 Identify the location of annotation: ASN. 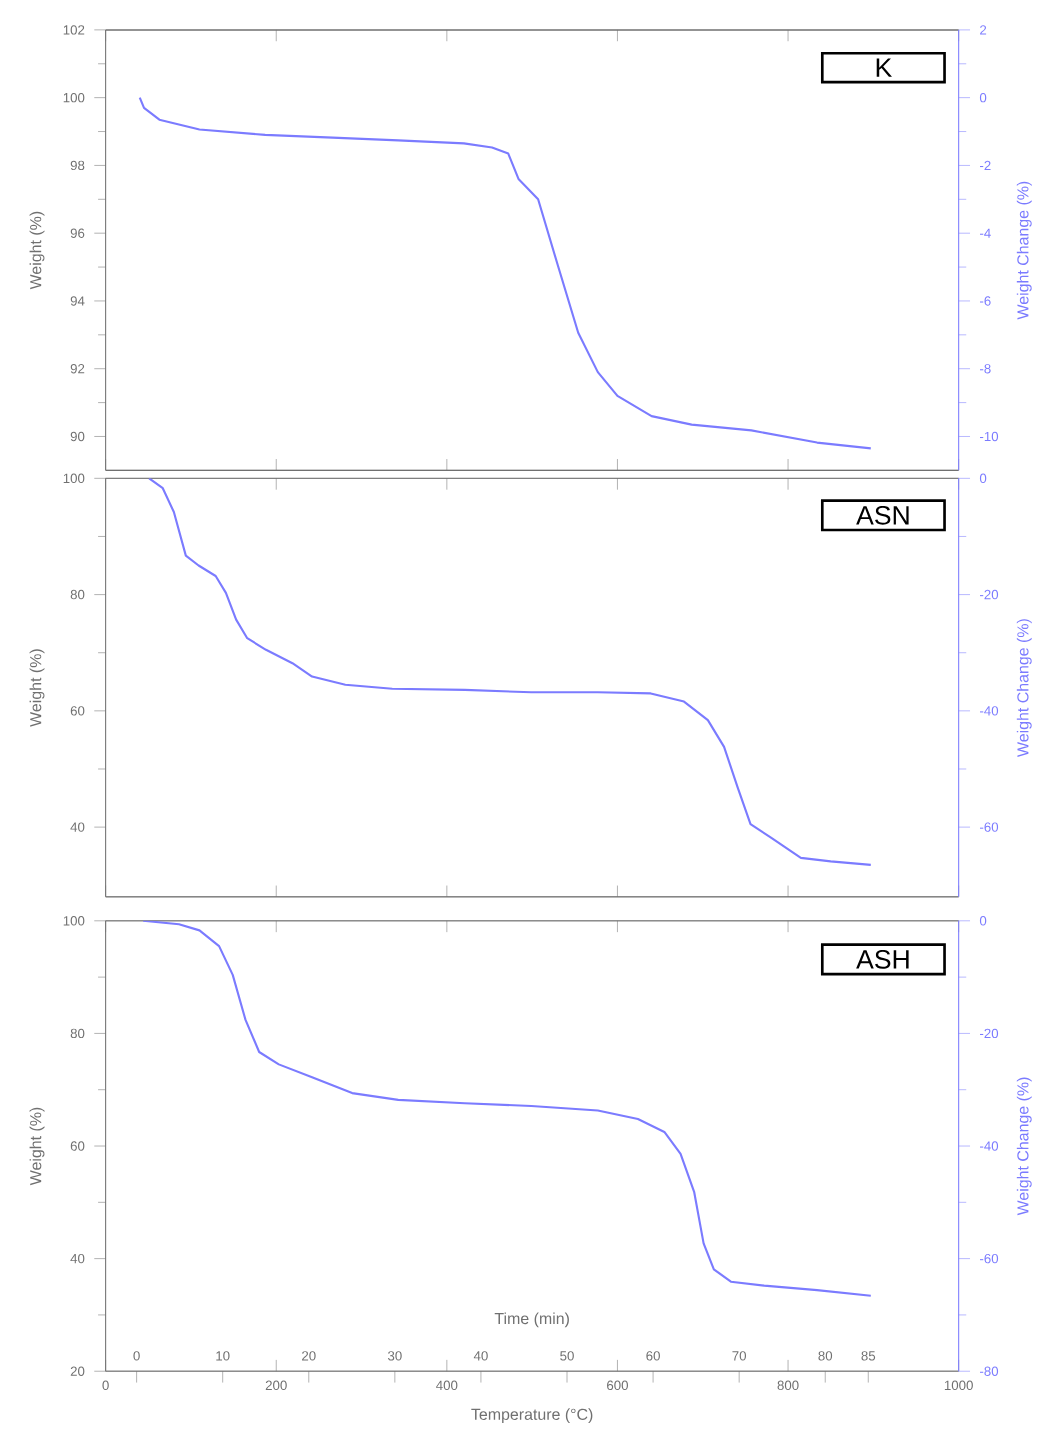
(882, 515).